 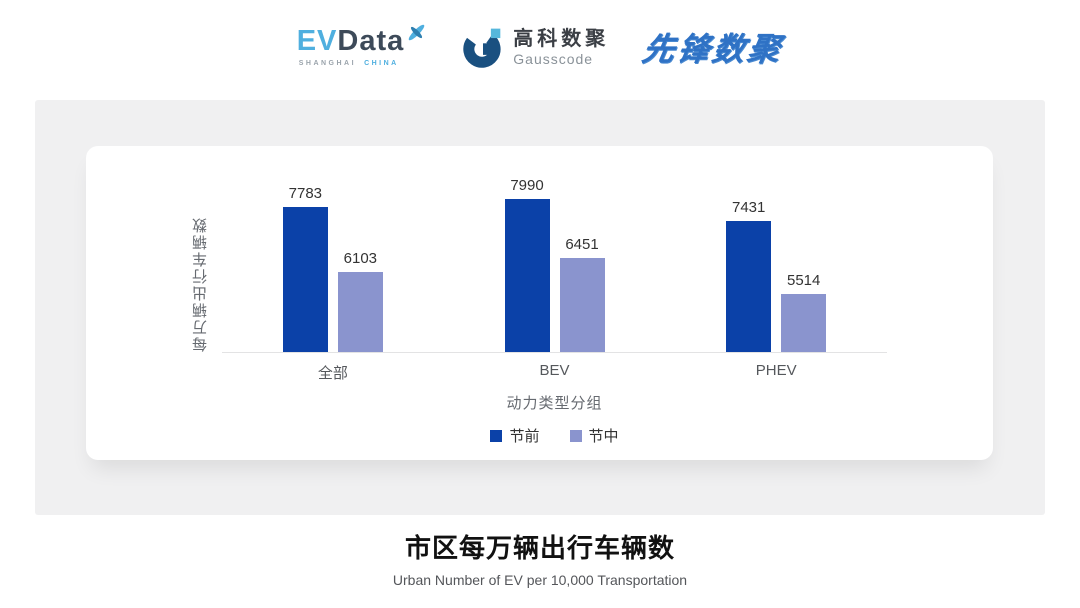 I want to click on evdata-subtitle: SHANGHAI CHINA, so click(x=363, y=63).